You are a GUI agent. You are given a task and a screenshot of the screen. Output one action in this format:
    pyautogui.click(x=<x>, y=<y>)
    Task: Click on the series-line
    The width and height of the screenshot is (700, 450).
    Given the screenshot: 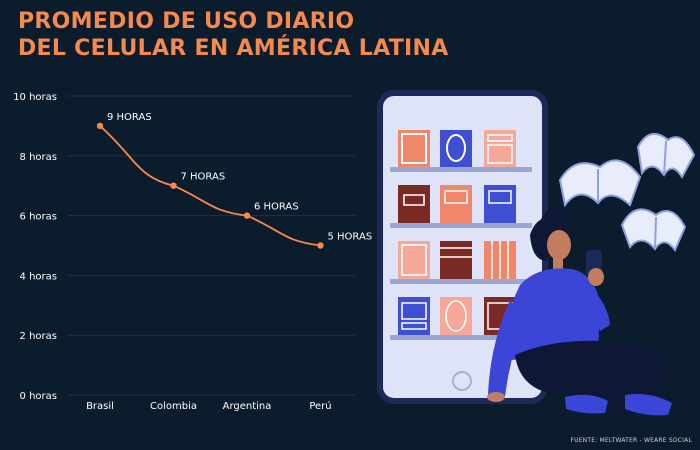 What is the action you would take?
    pyautogui.click(x=210, y=186)
    